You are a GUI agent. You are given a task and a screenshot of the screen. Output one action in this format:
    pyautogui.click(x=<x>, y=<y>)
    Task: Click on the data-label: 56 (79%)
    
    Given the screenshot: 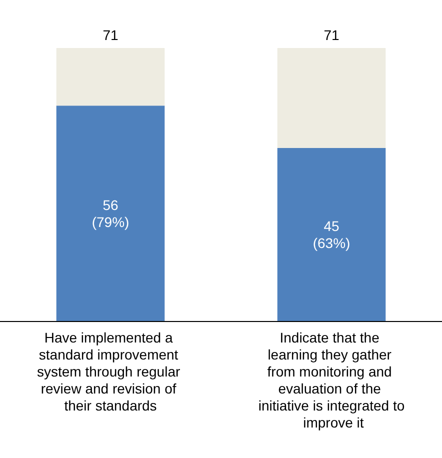 What is the action you would take?
    pyautogui.click(x=111, y=213)
    